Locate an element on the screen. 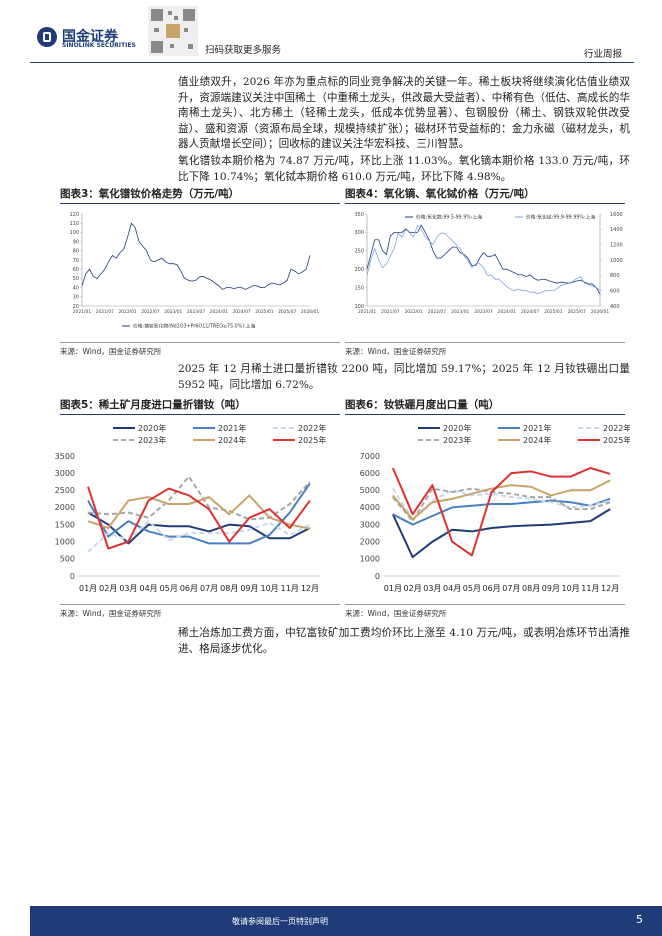 The width and height of the screenshot is (662, 936). x-tick-label: 06月 is located at coordinates (189, 588).